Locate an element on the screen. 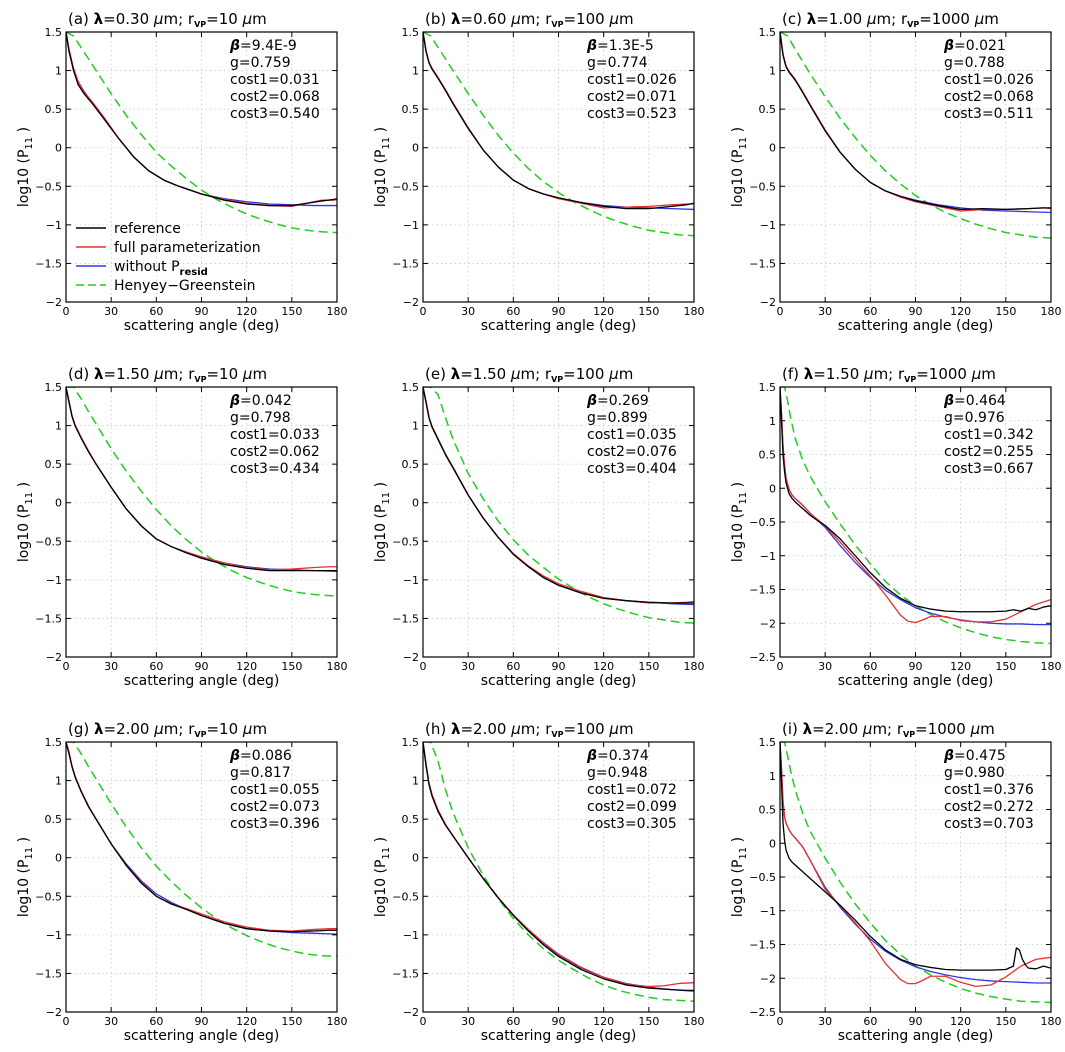 The width and height of the screenshot is (1065, 1052). stat-line: g=0.759 is located at coordinates (260, 63).